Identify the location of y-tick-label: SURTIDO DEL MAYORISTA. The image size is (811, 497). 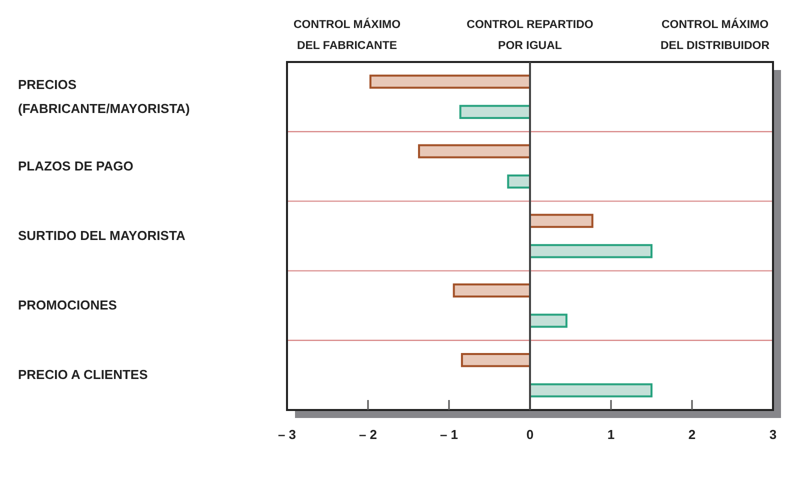
(102, 235).